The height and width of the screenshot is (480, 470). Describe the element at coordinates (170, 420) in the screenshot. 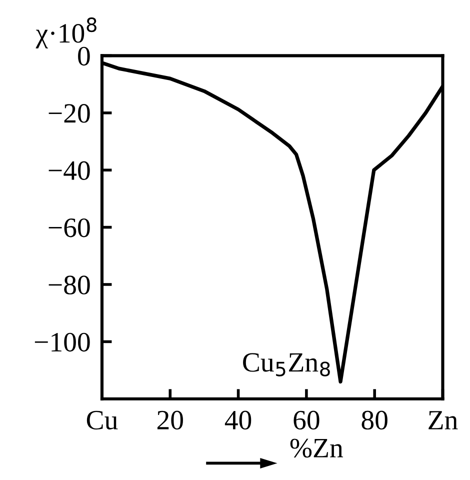

I see `x-tick-label: 20` at that location.